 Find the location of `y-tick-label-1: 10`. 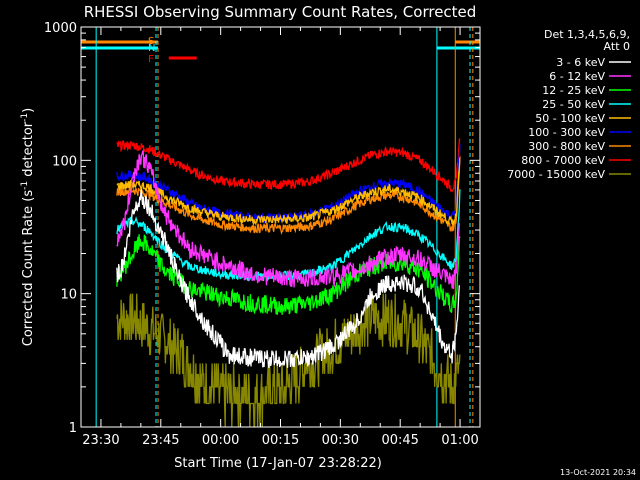

y-tick-label-1: 10 is located at coordinates (68, 295).